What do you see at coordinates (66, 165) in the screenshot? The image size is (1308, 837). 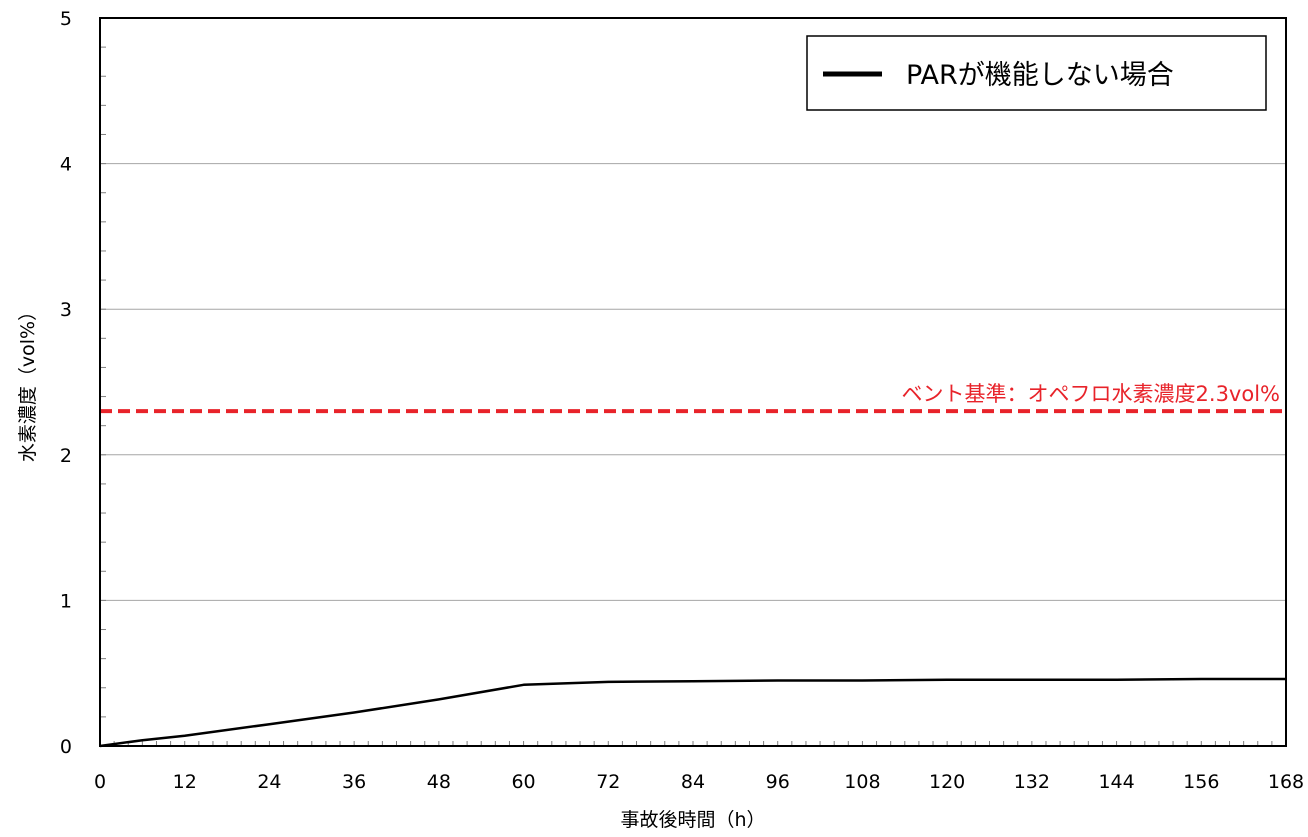 I see `y-tick-label: 4` at bounding box center [66, 165].